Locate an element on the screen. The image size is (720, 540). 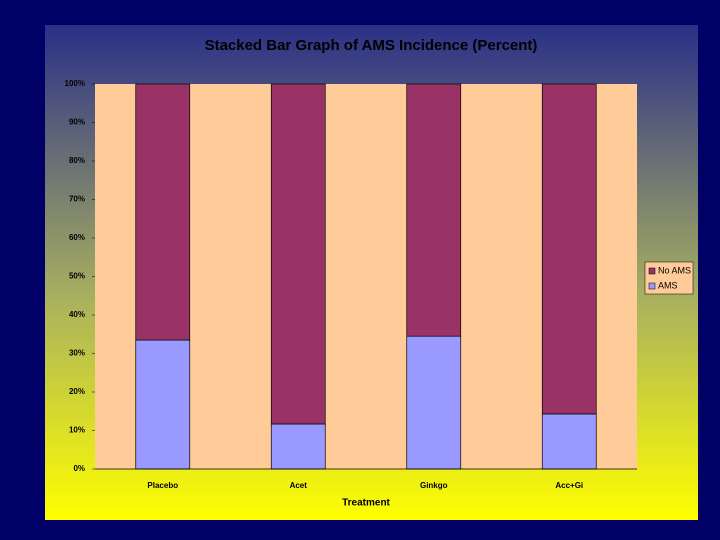
y-tick-label: 30% is located at coordinates (77, 353).